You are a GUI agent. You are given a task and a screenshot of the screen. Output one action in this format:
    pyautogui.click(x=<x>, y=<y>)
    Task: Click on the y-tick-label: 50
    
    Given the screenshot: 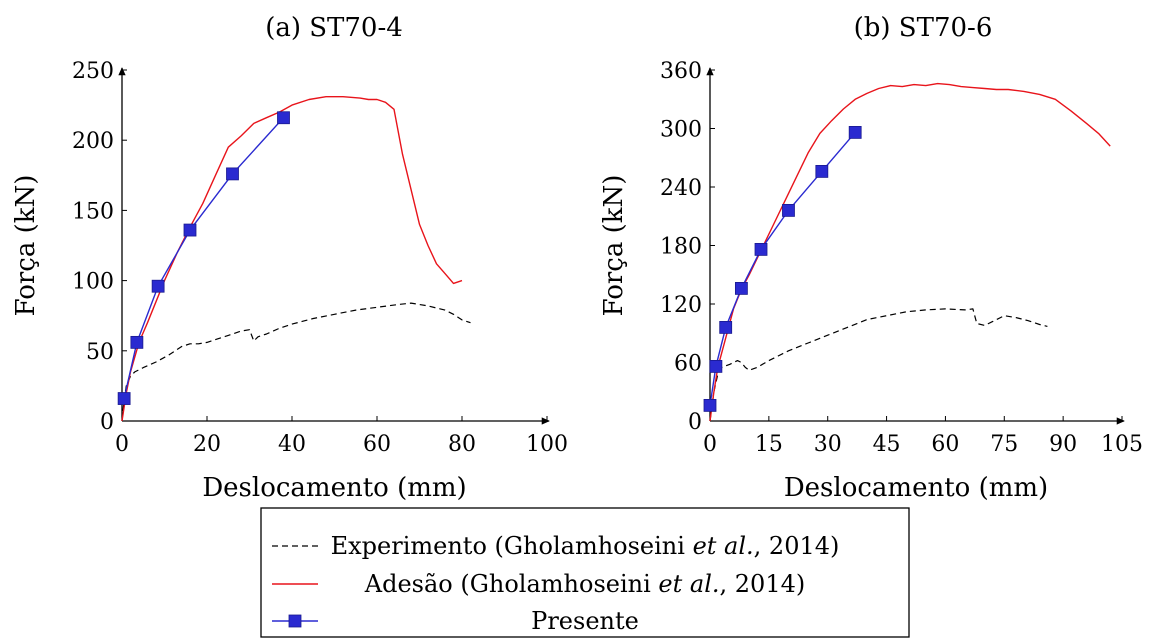 What is the action you would take?
    pyautogui.click(x=100, y=352)
    